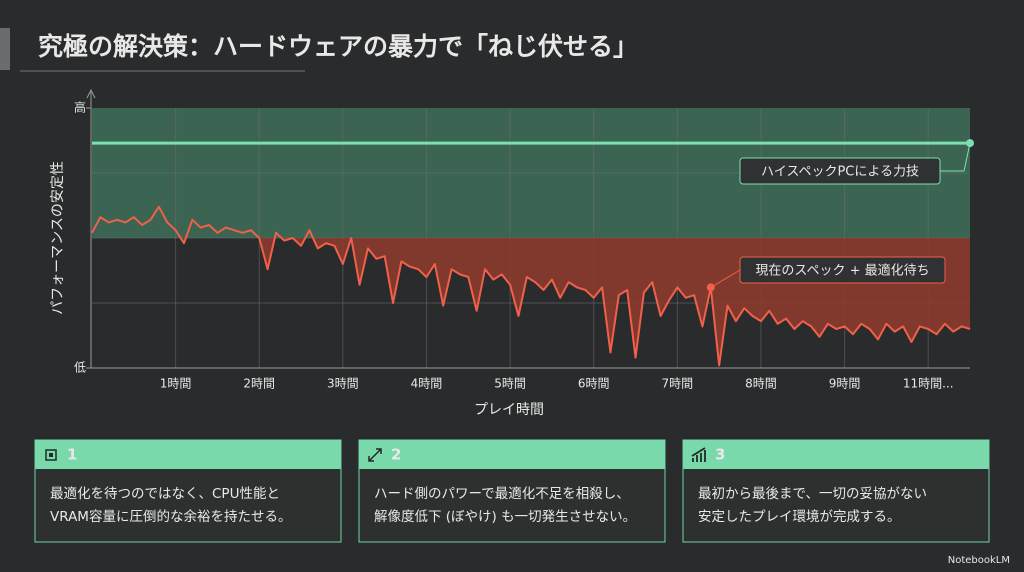  I want to click on y-tick-label: 高, so click(80, 107).